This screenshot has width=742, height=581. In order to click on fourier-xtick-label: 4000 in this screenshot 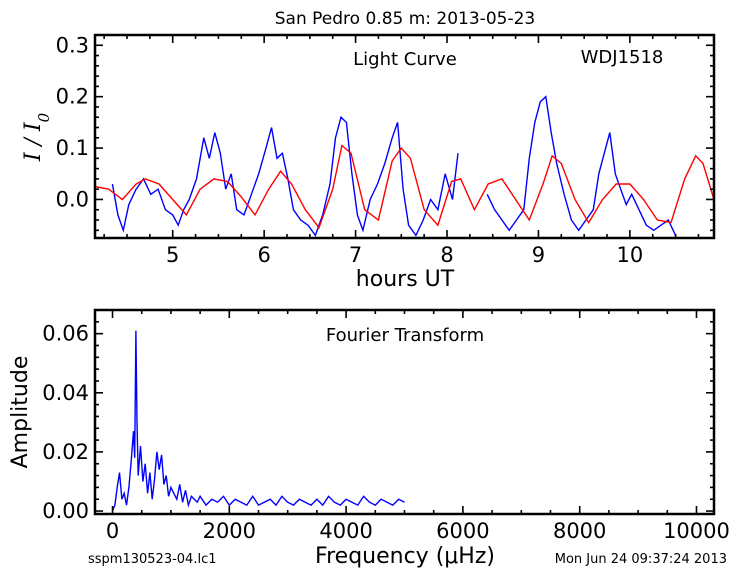, I will do `click(345, 531)`.